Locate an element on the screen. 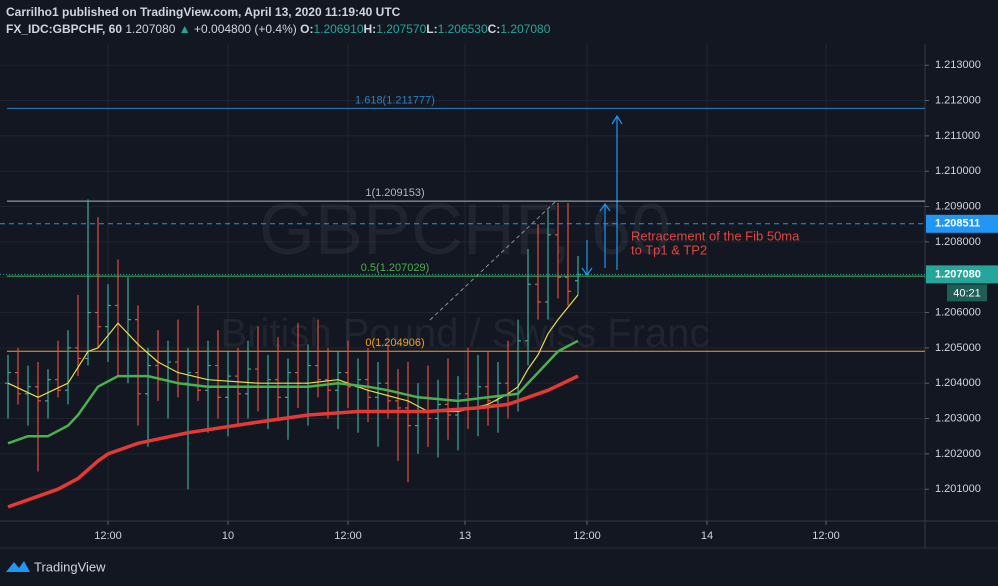 This screenshot has height=586, width=998. symbol: FX_IDC:GBPCHF, 60 is located at coordinates (64, 29).